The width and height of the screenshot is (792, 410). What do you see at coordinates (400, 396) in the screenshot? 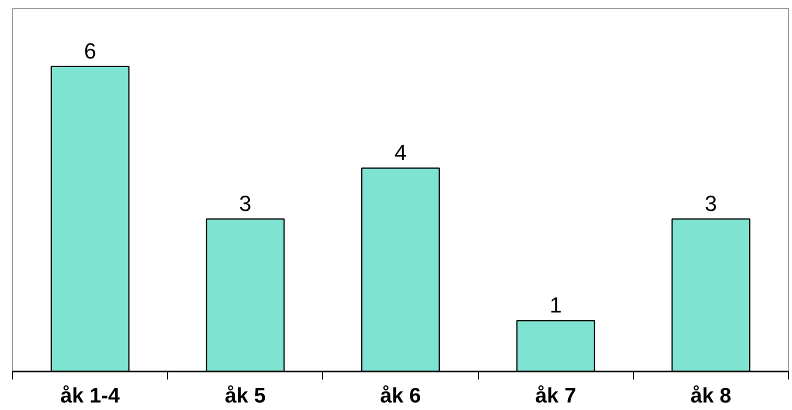
I see `x-tick-label: åk 6` at bounding box center [400, 396].